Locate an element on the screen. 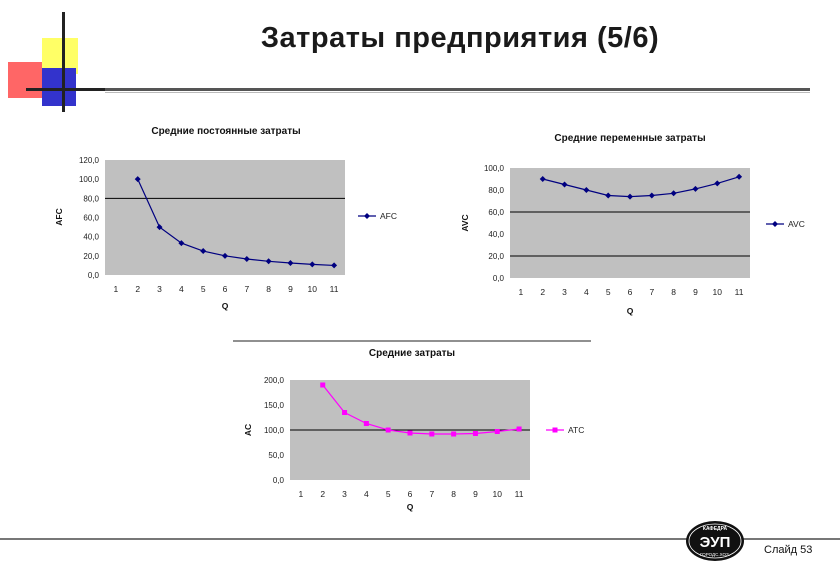 The image size is (840, 570). avc-ytick-label: 80,0 is located at coordinates (496, 190).